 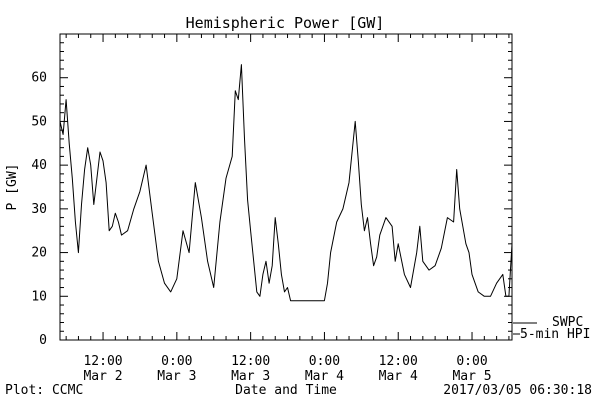 What do you see at coordinates (39, 78) in the screenshot?
I see `y-tick-label: 60` at bounding box center [39, 78].